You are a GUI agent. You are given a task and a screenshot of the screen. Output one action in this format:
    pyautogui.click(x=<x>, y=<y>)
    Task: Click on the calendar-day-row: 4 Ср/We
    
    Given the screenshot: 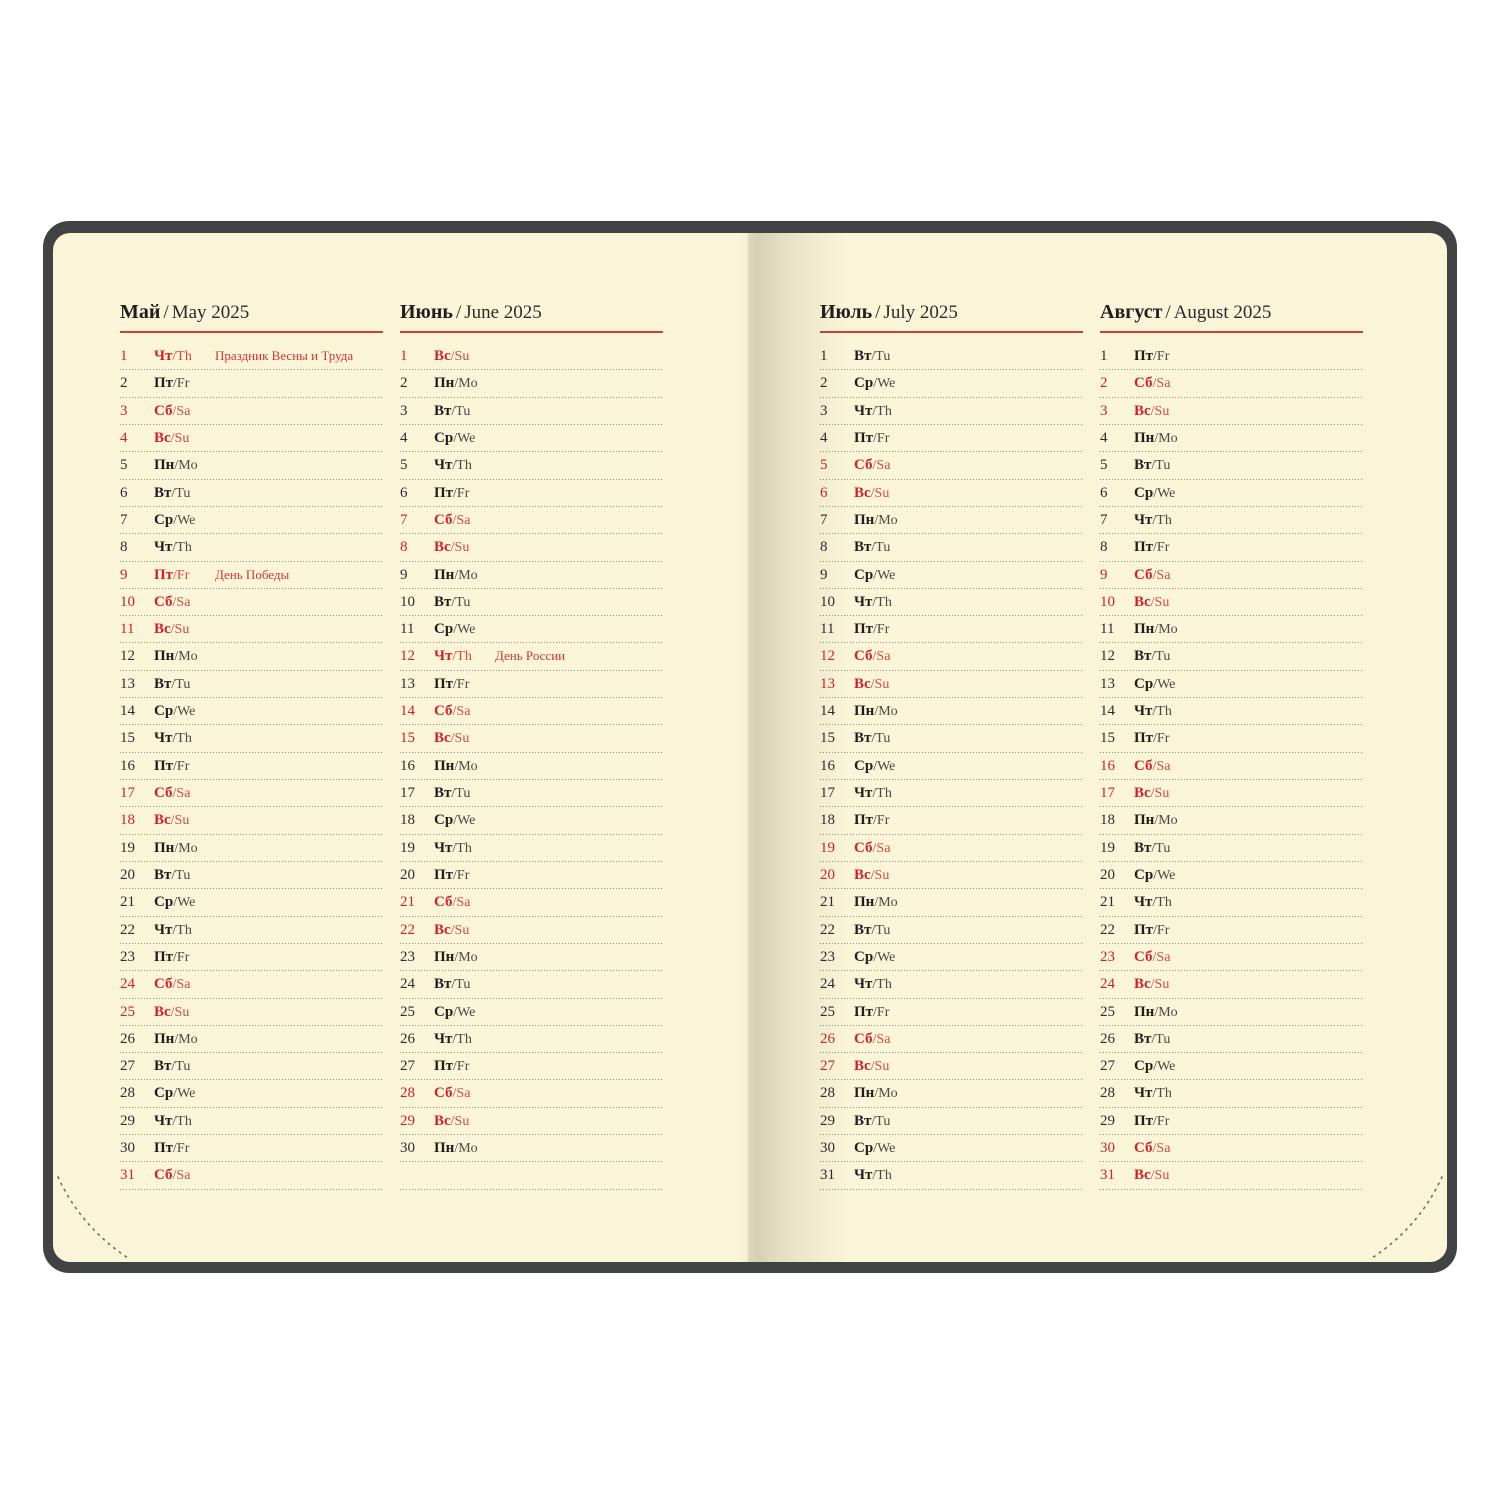 What is the action you would take?
    pyautogui.click(x=531, y=439)
    